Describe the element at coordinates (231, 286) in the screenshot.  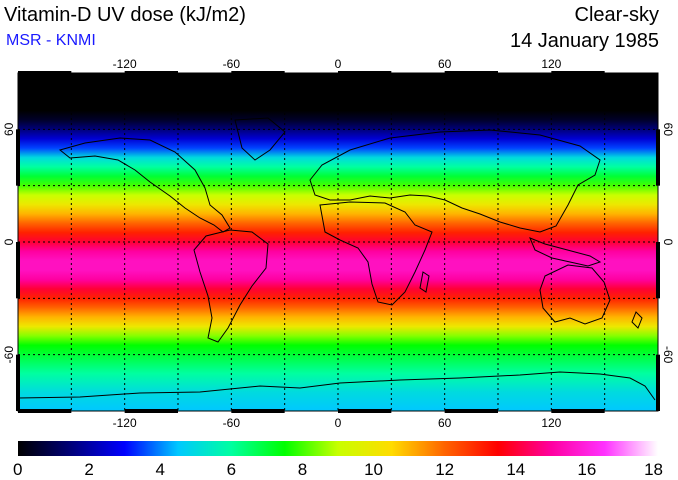
I see `coastline-south-america` at that location.